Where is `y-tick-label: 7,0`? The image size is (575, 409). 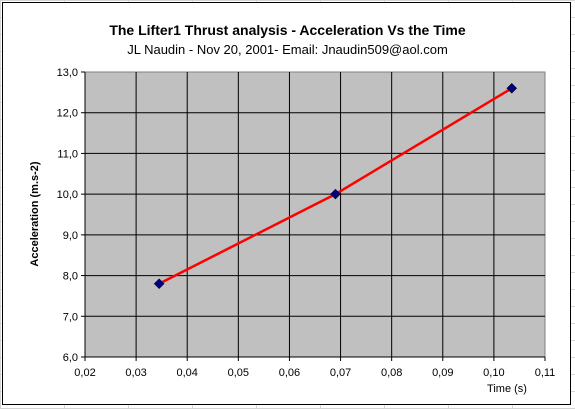
y-tick-label: 7,0 is located at coordinates (70, 317).